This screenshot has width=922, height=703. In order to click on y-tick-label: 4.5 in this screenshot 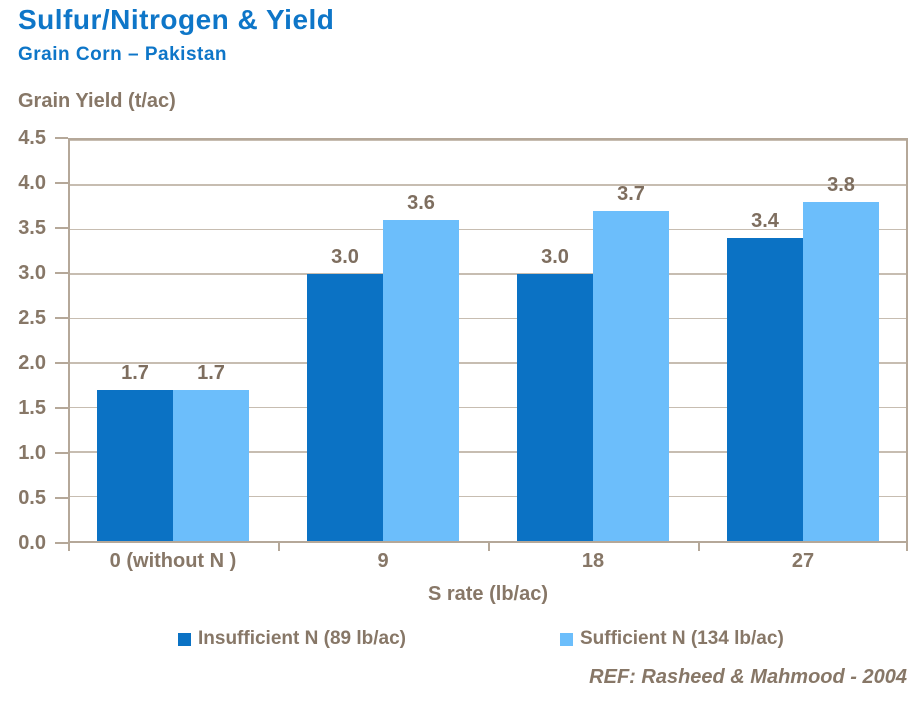, I will do `click(32, 138)`.